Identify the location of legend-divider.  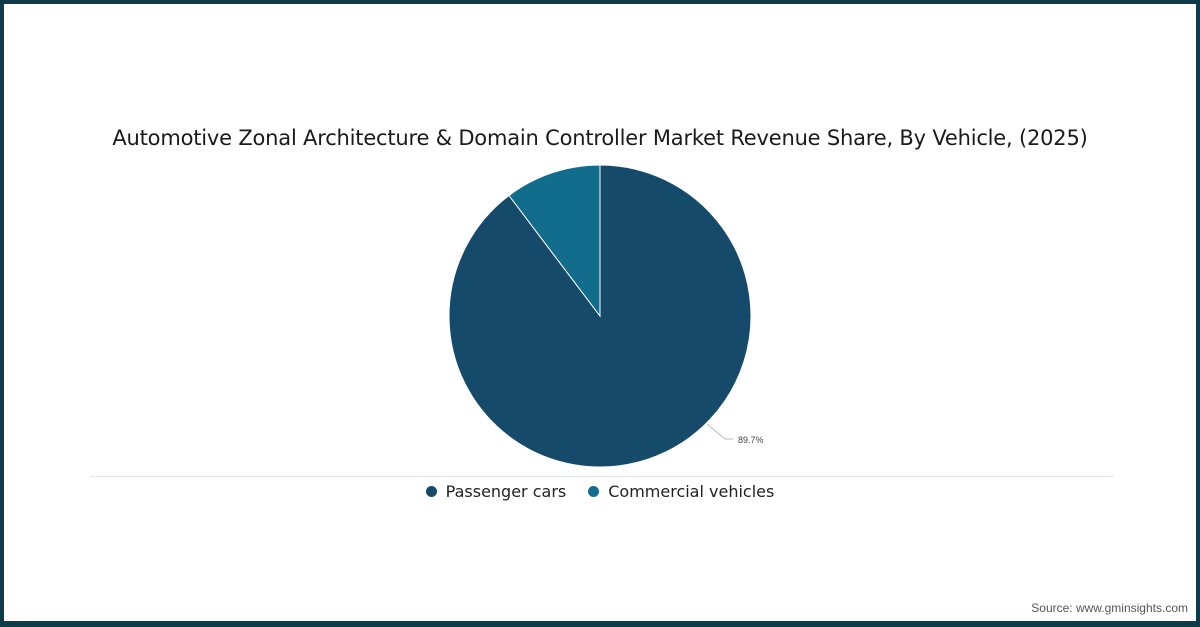
(602, 476).